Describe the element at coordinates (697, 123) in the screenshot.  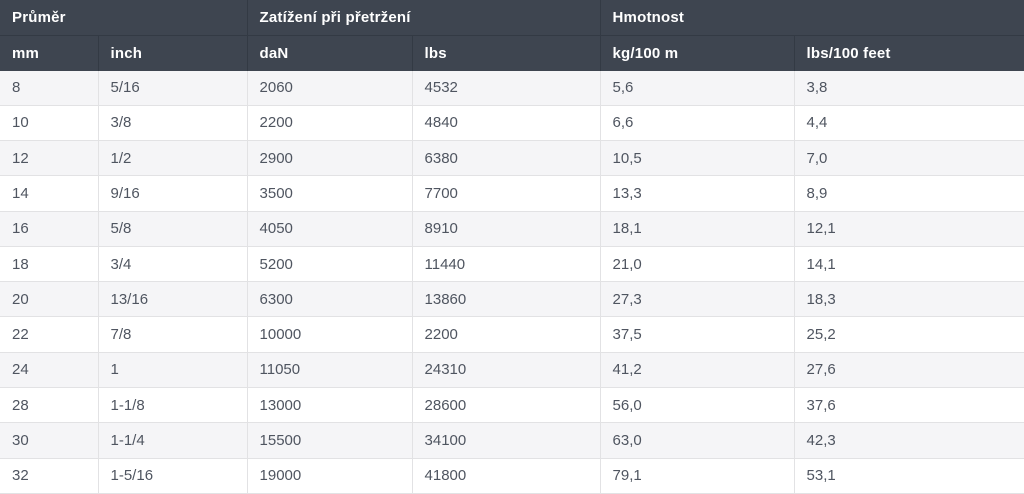
I see `table-cell: 6,6` at that location.